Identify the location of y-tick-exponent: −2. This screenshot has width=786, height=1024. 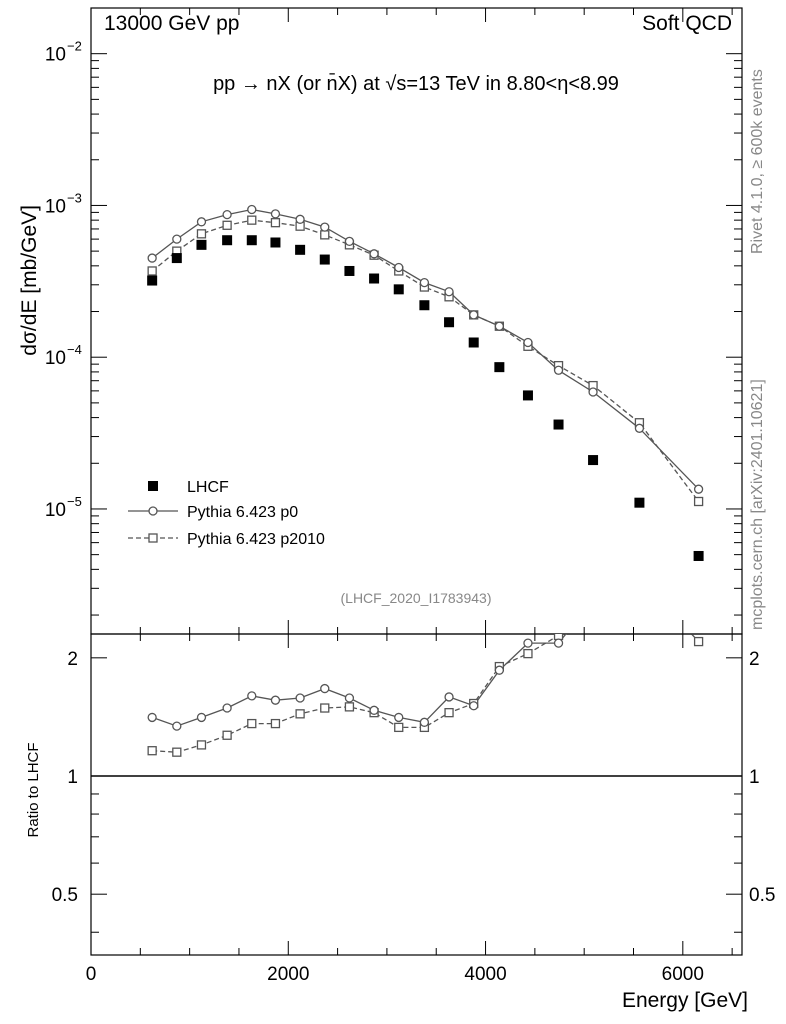
(74, 46).